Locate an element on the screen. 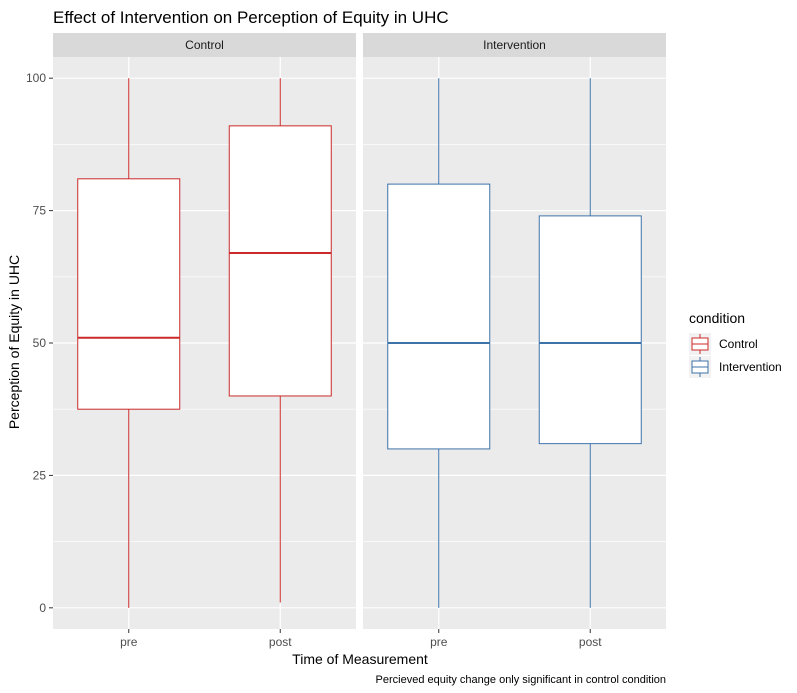 This screenshot has height=693, width=797. y-tick-label: 0 is located at coordinates (42, 608).